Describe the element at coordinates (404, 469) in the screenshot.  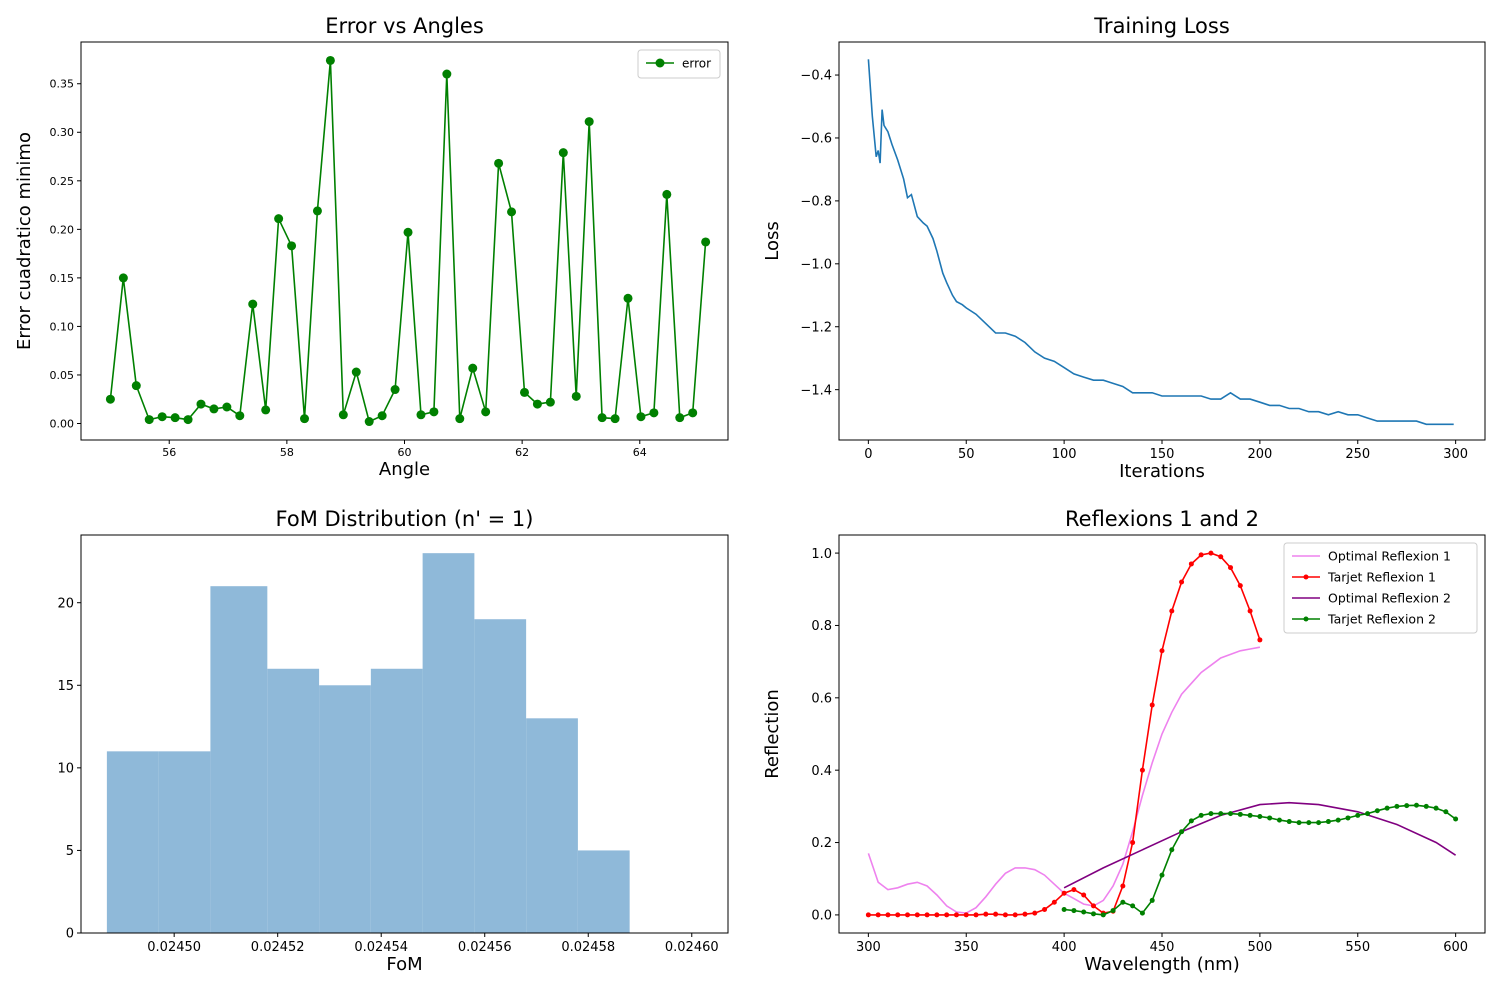
I see `x-axis-label: Angle` at that location.